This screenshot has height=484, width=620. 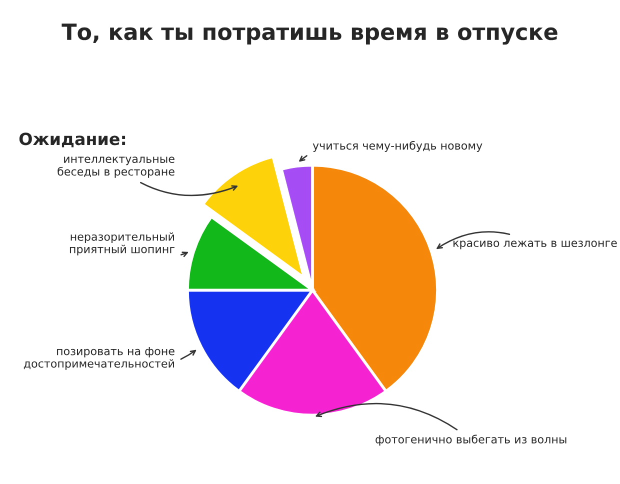 What do you see at coordinates (72, 140) in the screenshot?
I see `chart-subtitle: Ожидание:` at bounding box center [72, 140].